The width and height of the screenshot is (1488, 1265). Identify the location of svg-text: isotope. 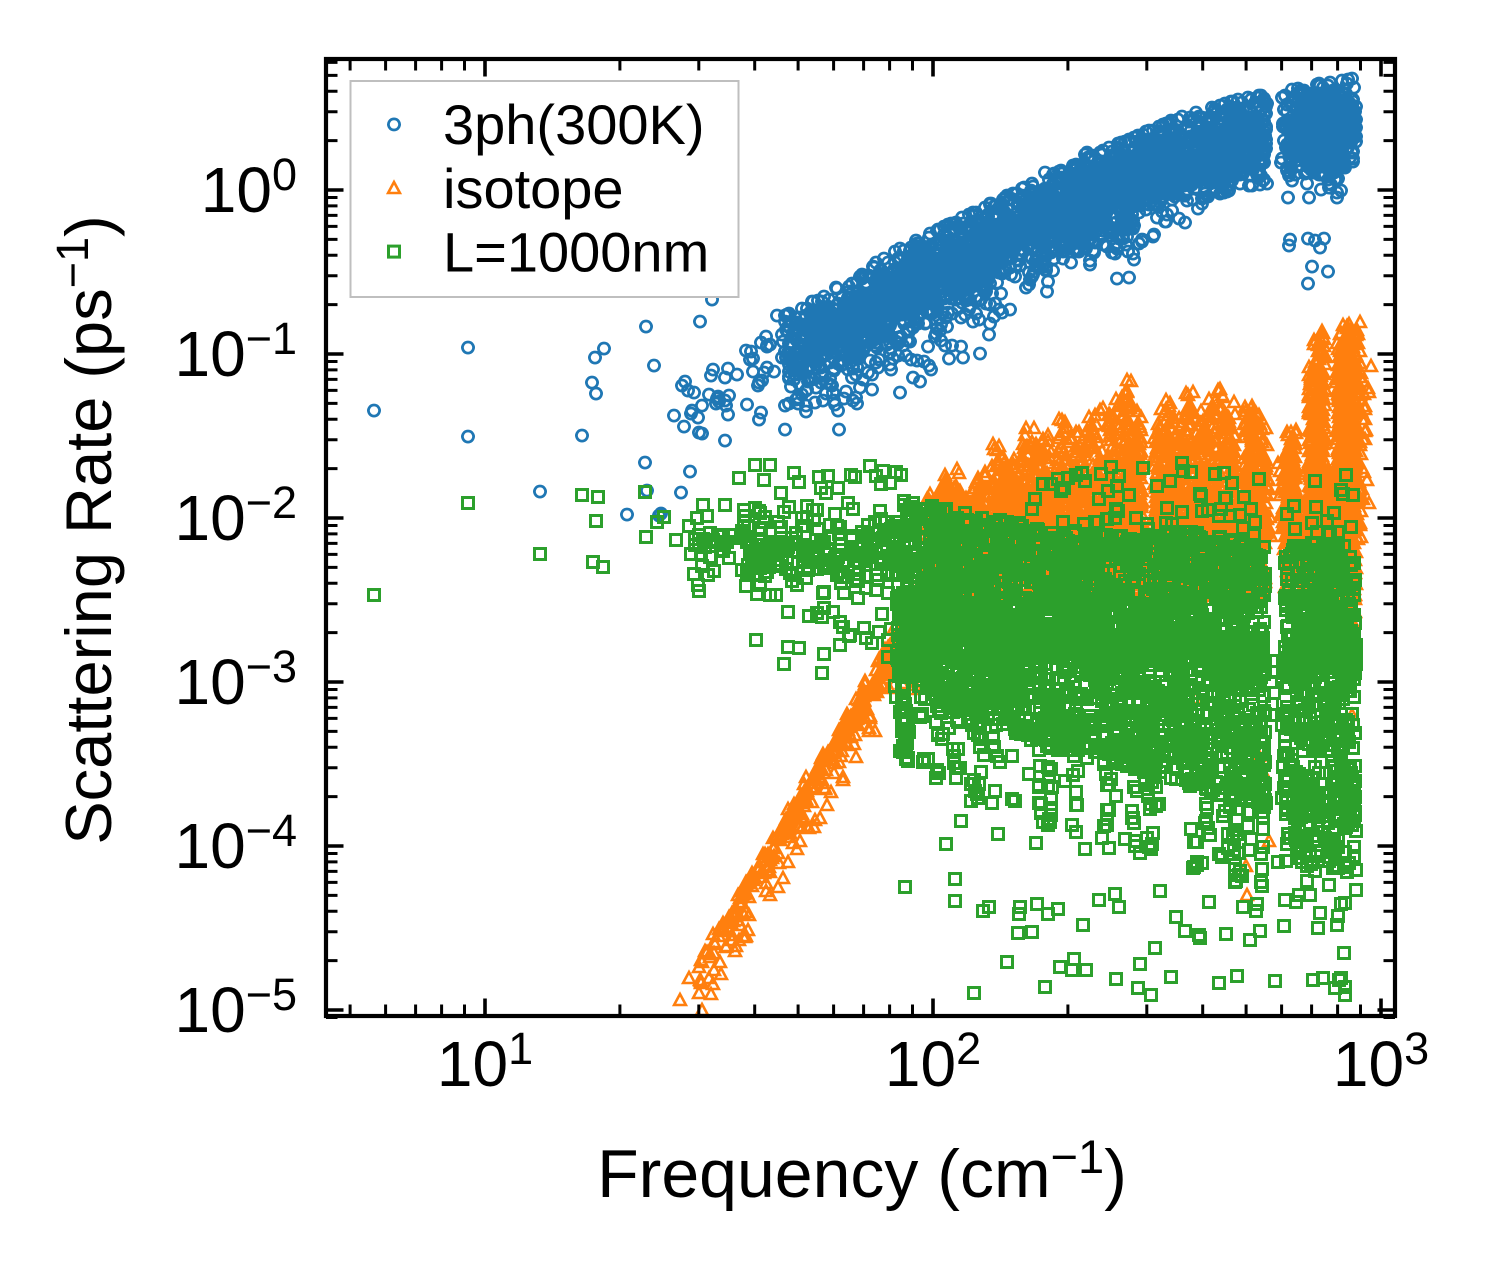
(533, 188).